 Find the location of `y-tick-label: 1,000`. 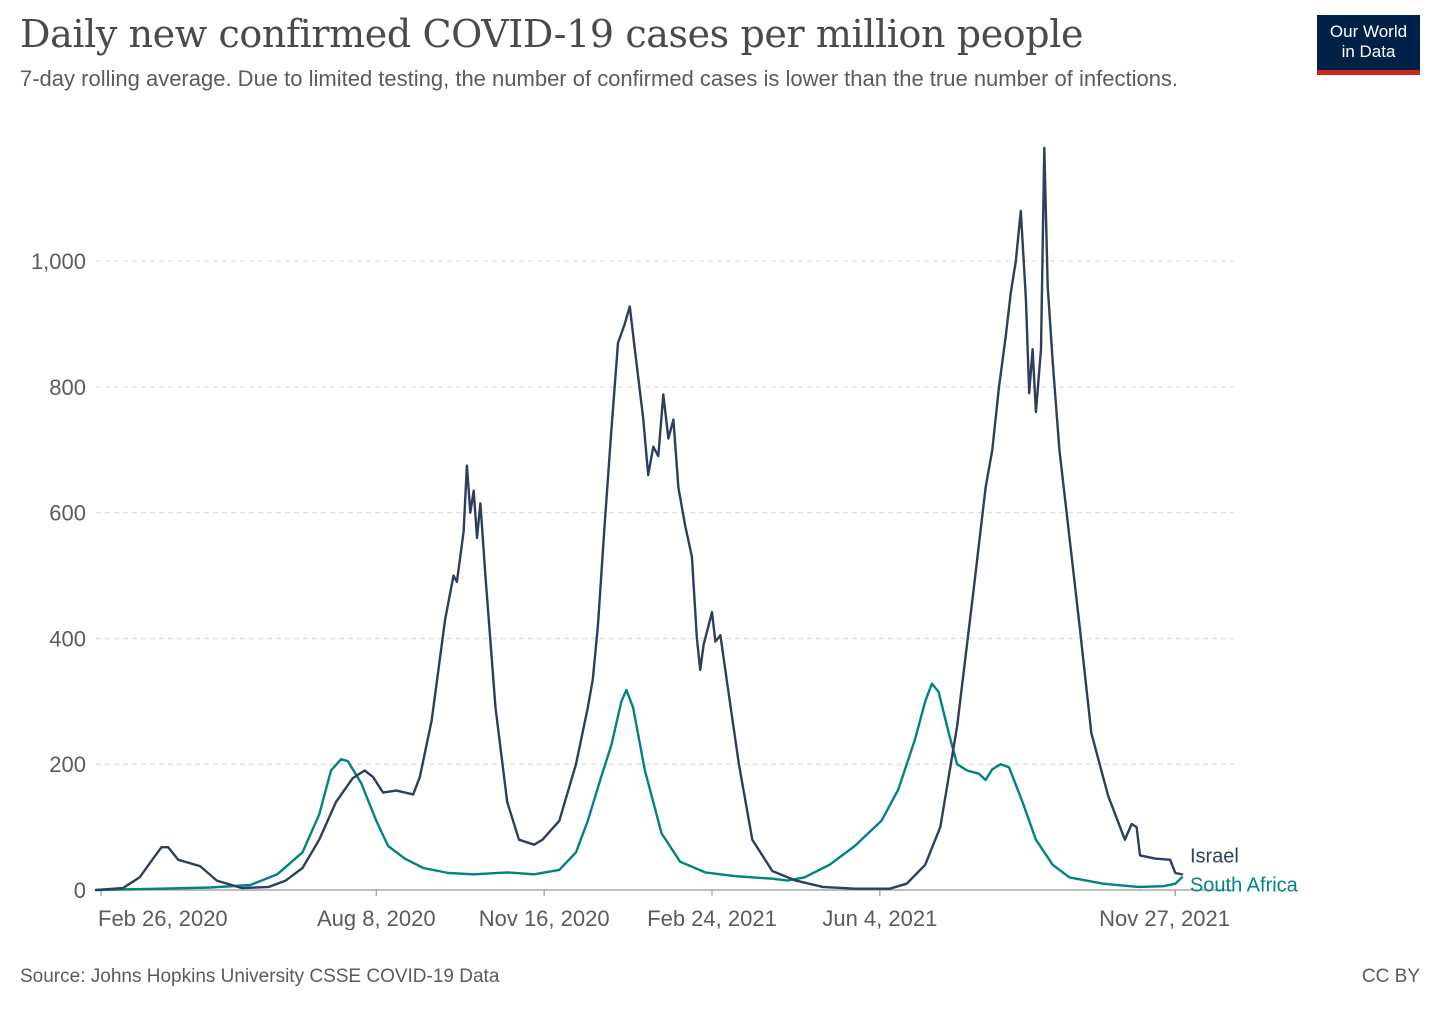

y-tick-label: 1,000 is located at coordinates (58, 261).